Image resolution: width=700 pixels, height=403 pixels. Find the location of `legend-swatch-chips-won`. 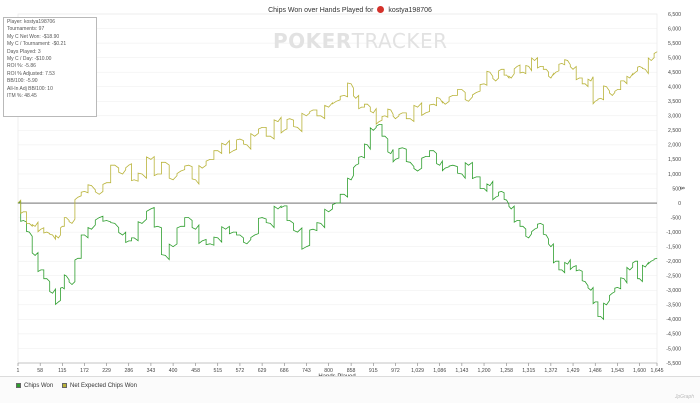

legend-swatch-chips-won is located at coordinates (18, 385).